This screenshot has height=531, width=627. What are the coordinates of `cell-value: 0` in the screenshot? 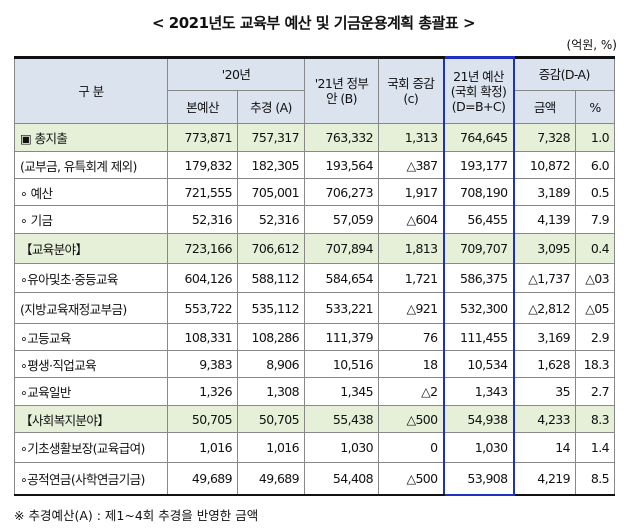 It's located at (411, 447).